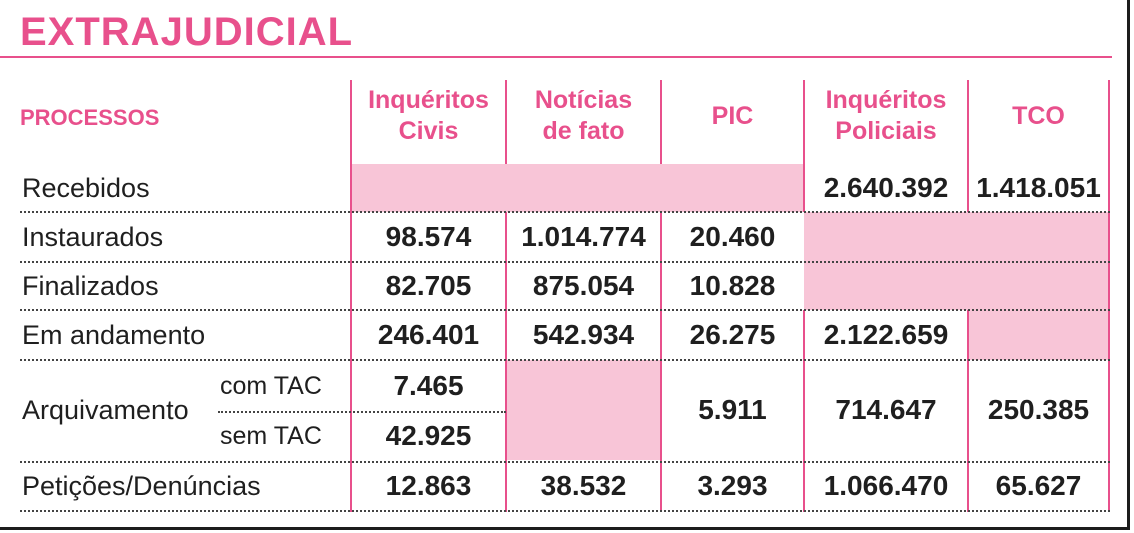 The image size is (1134, 533). I want to click on row-label-recebidos: Recebidos, so click(86, 187).